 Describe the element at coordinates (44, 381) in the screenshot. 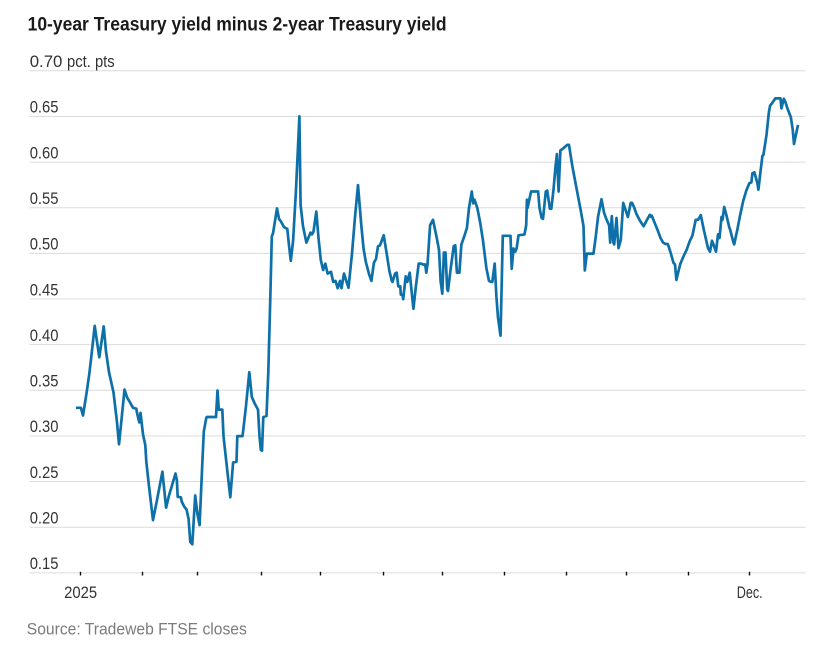

I see `svg-text: 0.35` at that location.